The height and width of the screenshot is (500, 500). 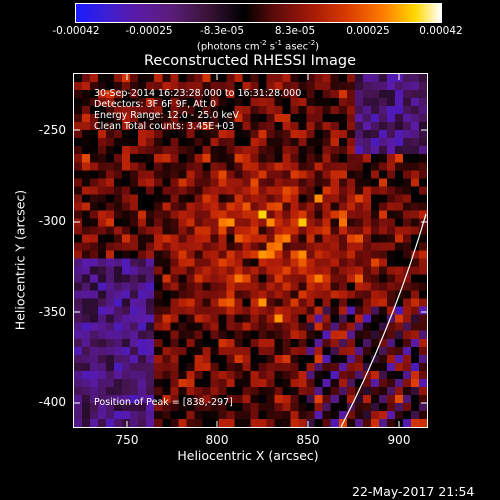 I want to click on colorbar-tick-label: -0.00025, so click(x=149, y=31).